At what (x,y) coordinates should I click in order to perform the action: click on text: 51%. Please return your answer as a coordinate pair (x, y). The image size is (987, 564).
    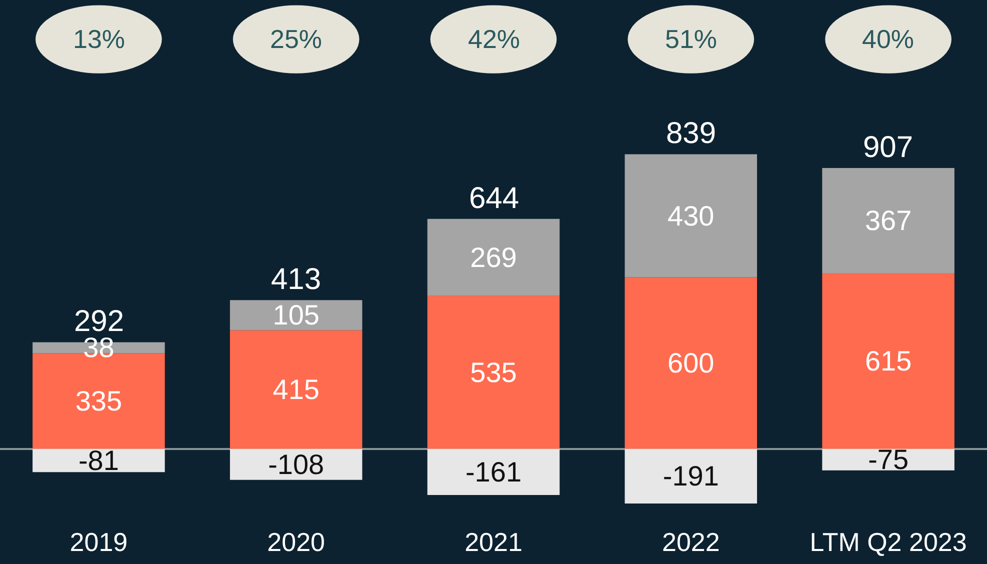
    Looking at the image, I should click on (691, 39).